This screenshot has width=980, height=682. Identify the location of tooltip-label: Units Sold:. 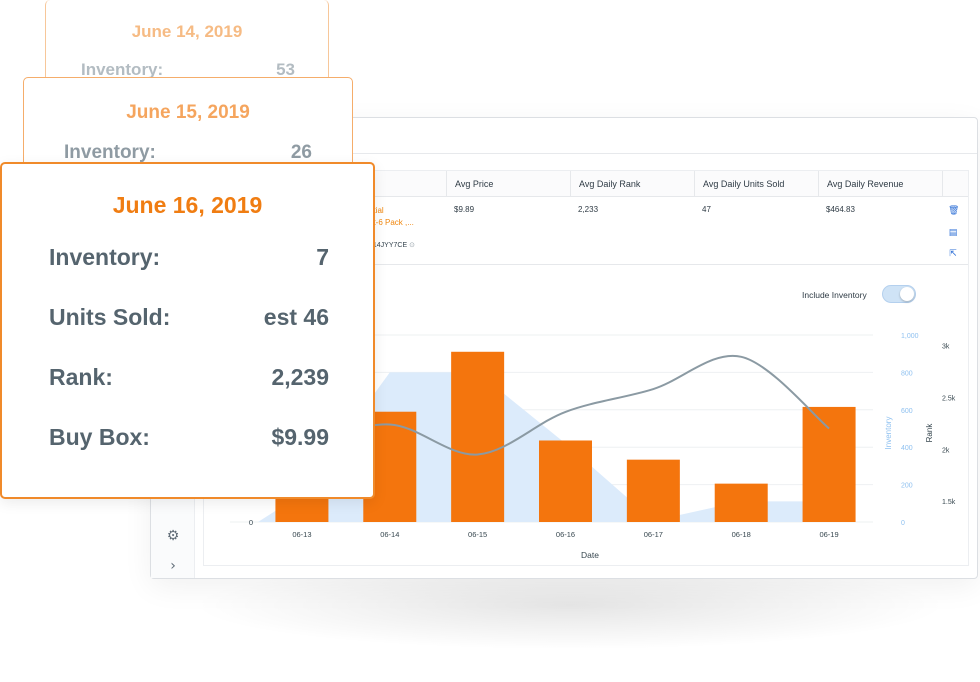
(110, 317).